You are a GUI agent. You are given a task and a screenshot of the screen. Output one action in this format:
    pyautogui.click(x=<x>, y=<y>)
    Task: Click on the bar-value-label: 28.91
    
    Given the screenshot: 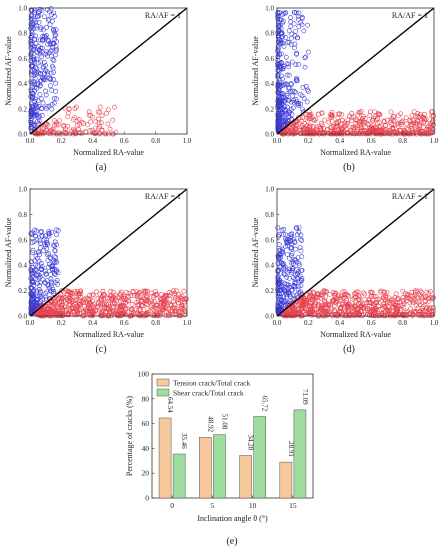 What is the action you would take?
    pyautogui.click(x=291, y=449)
    